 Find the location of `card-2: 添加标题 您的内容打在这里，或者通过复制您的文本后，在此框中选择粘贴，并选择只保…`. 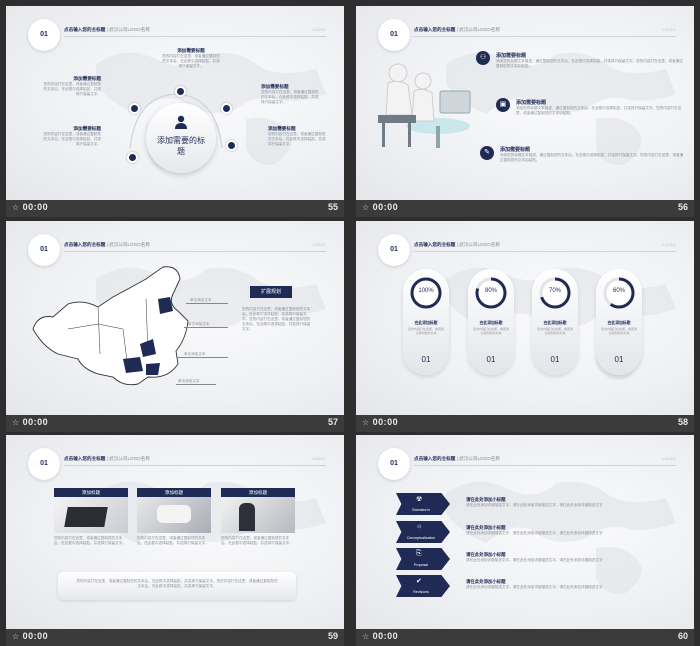

card-2: 添加标题 您的内容打在这里，或者通过复制您的文本后，在此框中选择粘贴，并选择只保… is located at coordinates (174, 517).